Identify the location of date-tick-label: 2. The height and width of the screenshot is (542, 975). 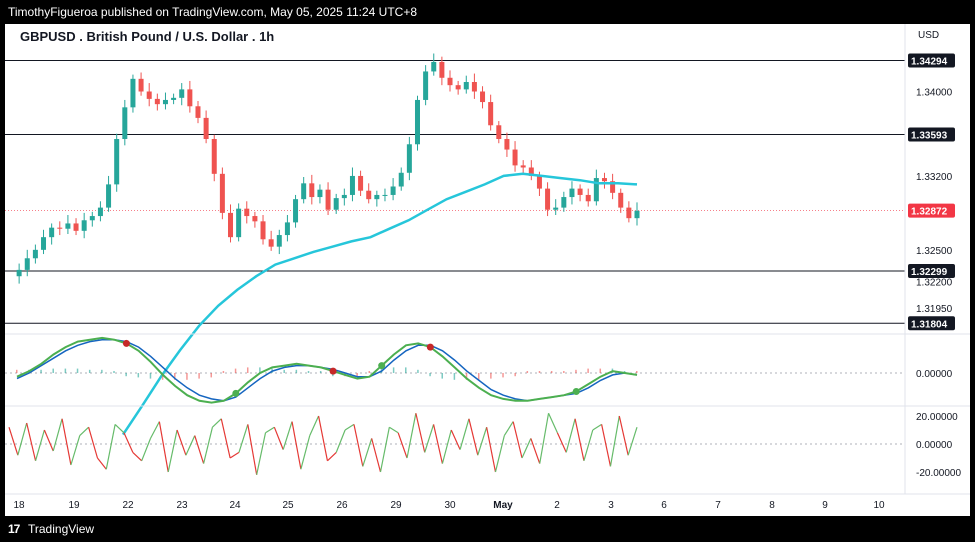
(557, 505).